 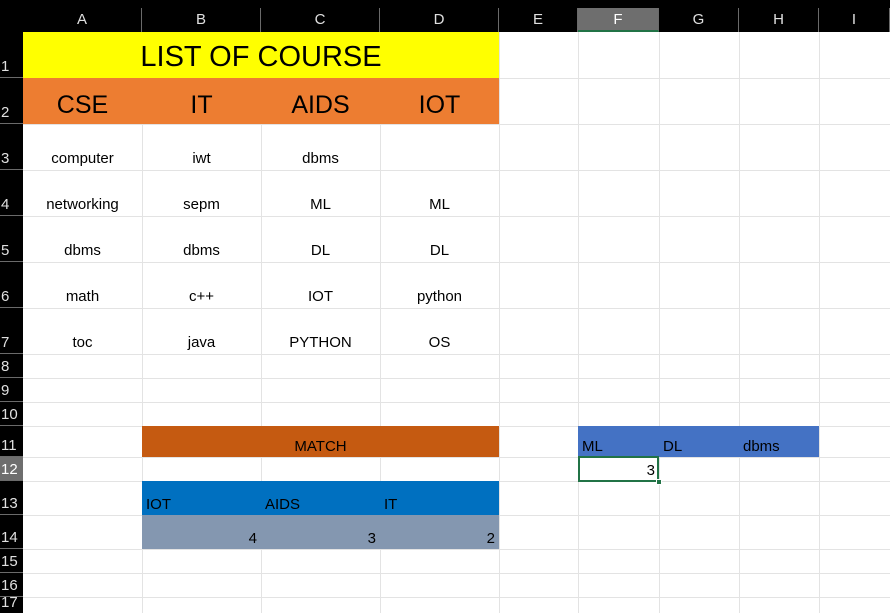 What do you see at coordinates (82, 204) in the screenshot?
I see `course-cell: networking` at bounding box center [82, 204].